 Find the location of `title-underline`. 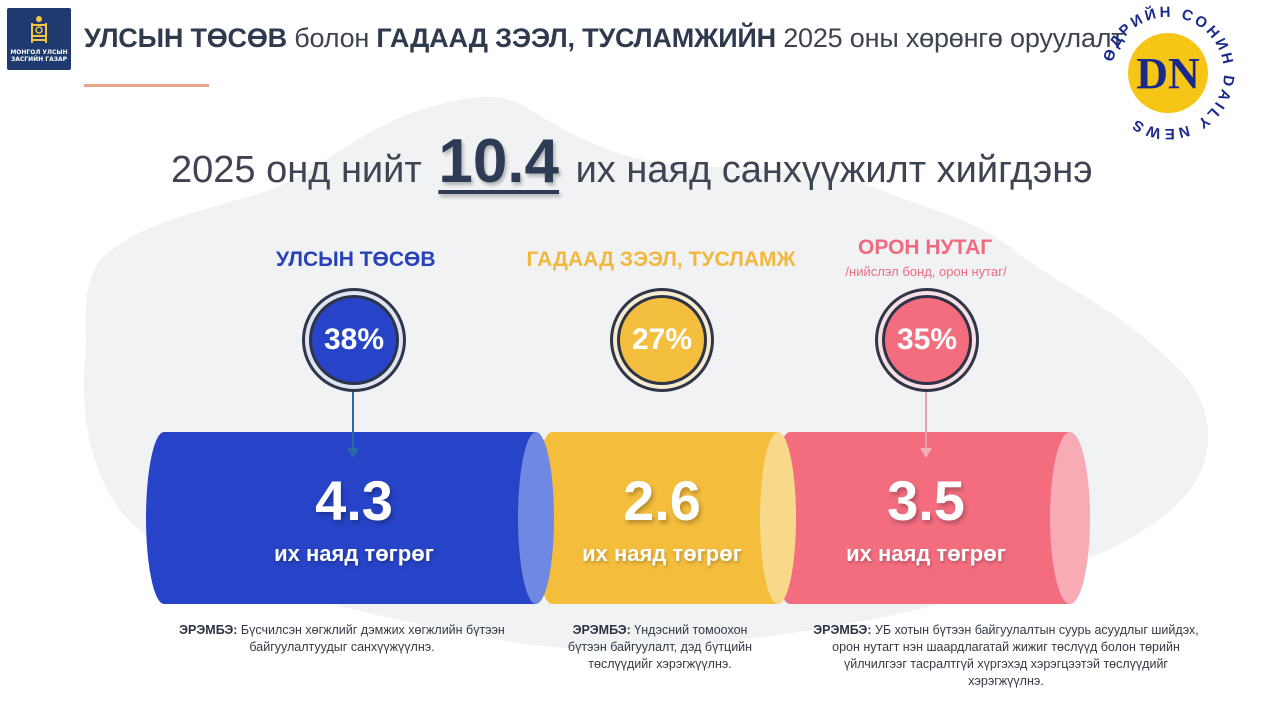

title-underline is located at coordinates (146, 85).